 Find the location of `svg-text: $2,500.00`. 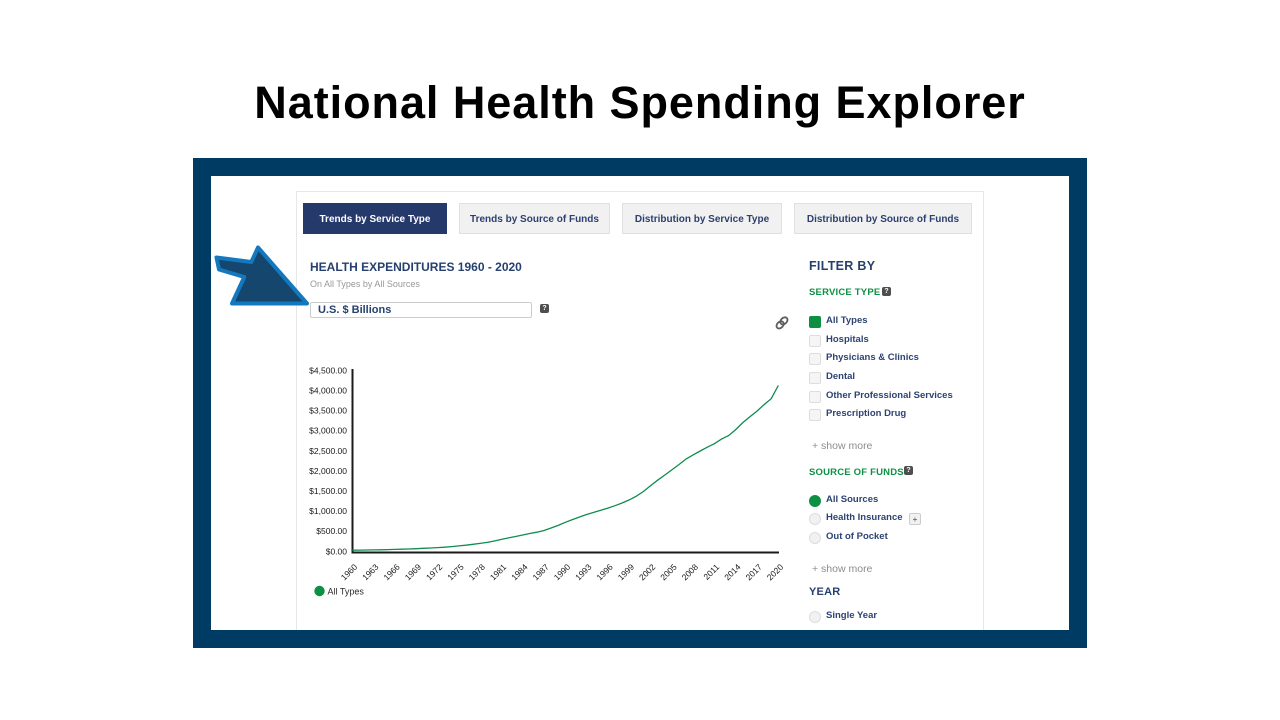

svg-text: $2,500.00 is located at coordinates (328, 451).